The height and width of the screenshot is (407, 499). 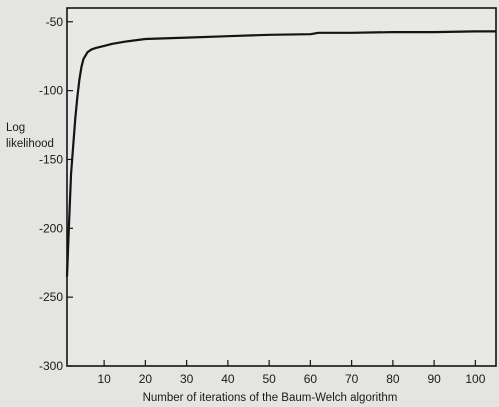 I want to click on x-tick-label: 60, so click(x=311, y=379).